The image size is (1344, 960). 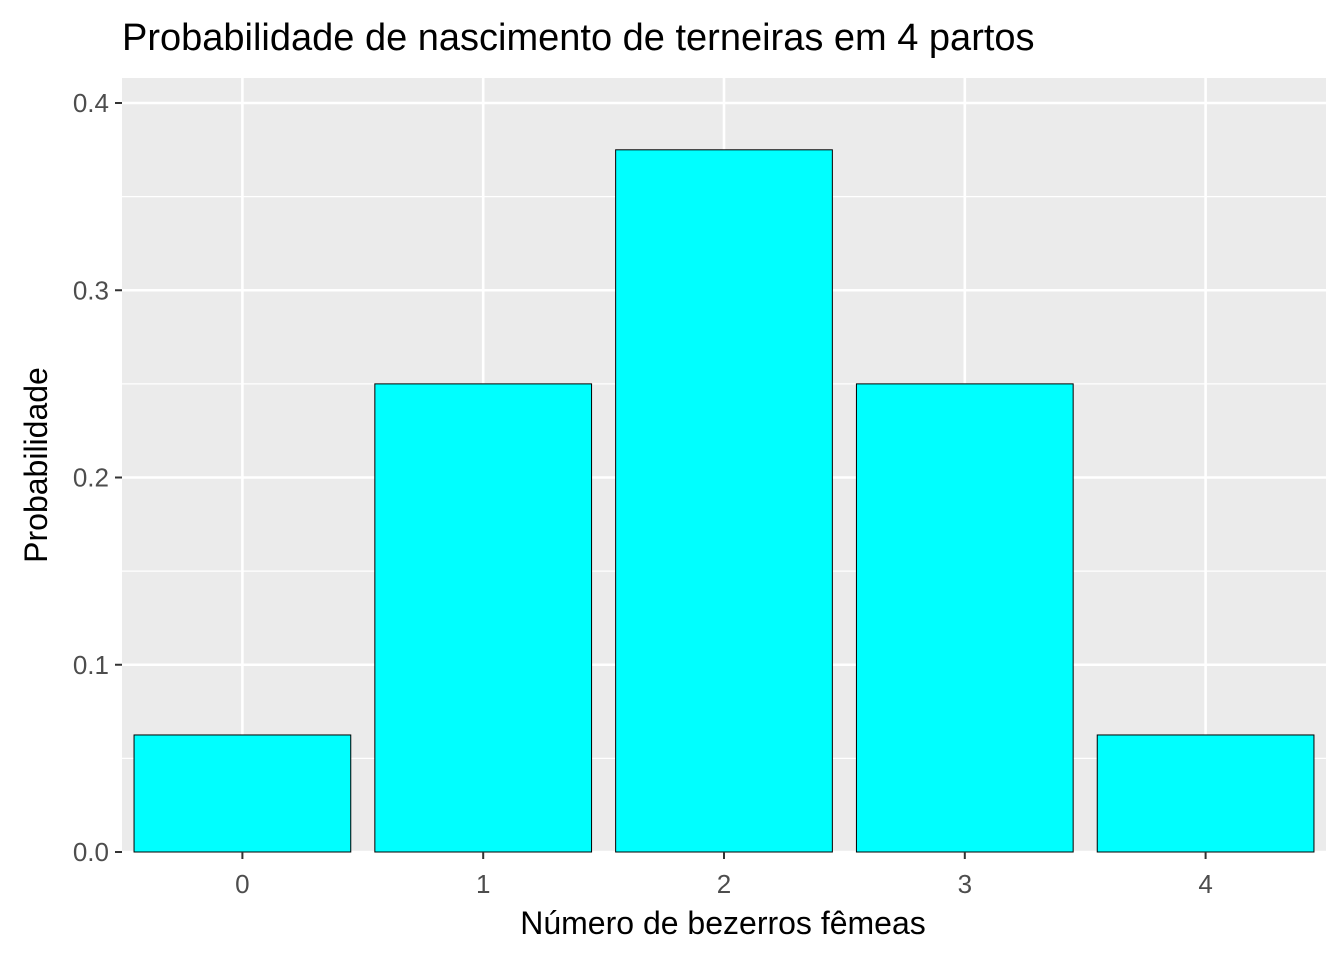 What do you see at coordinates (91, 478) in the screenshot?
I see `y-tick-label: 0.2` at bounding box center [91, 478].